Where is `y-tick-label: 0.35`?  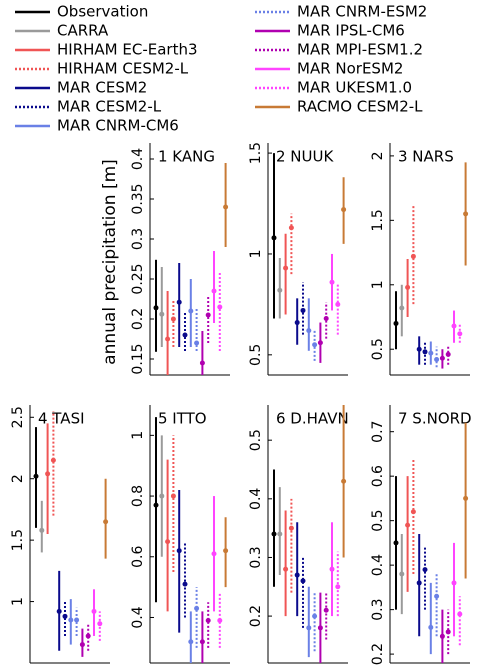
y-tick-label: 0.35 is located at coordinates (138, 198).